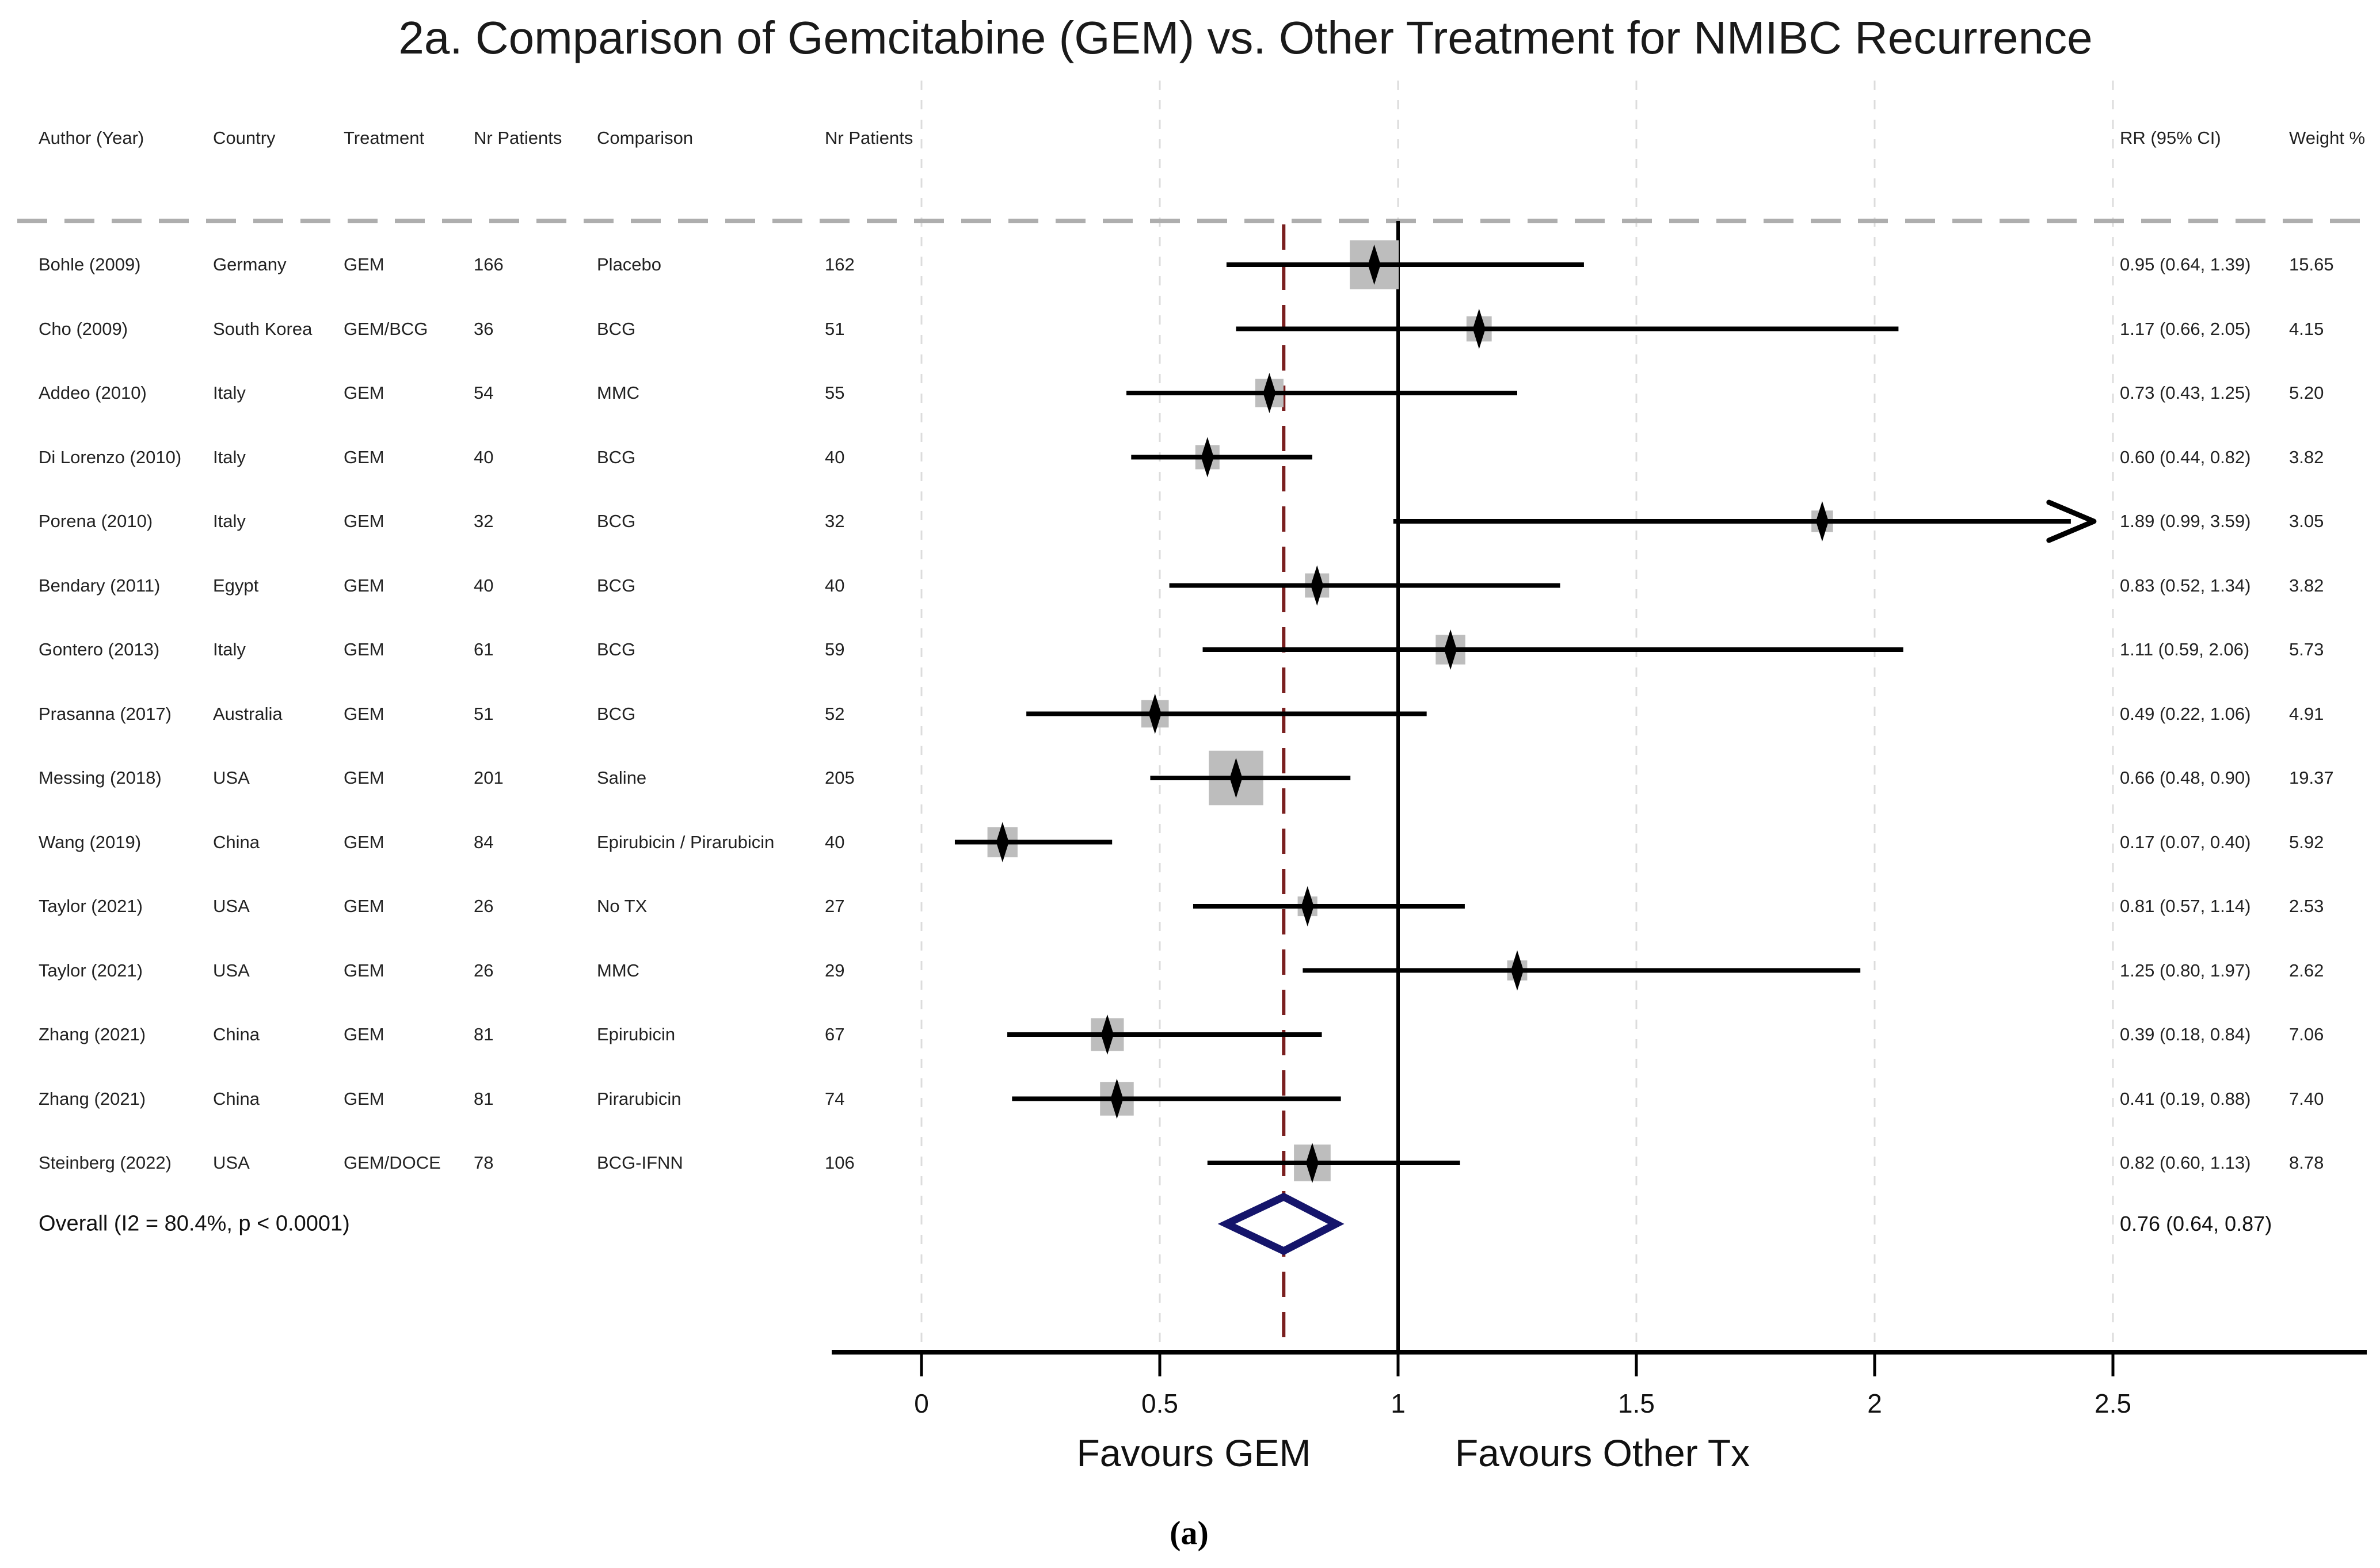  I want to click on study-comparison-cell: No TX, so click(623, 906).